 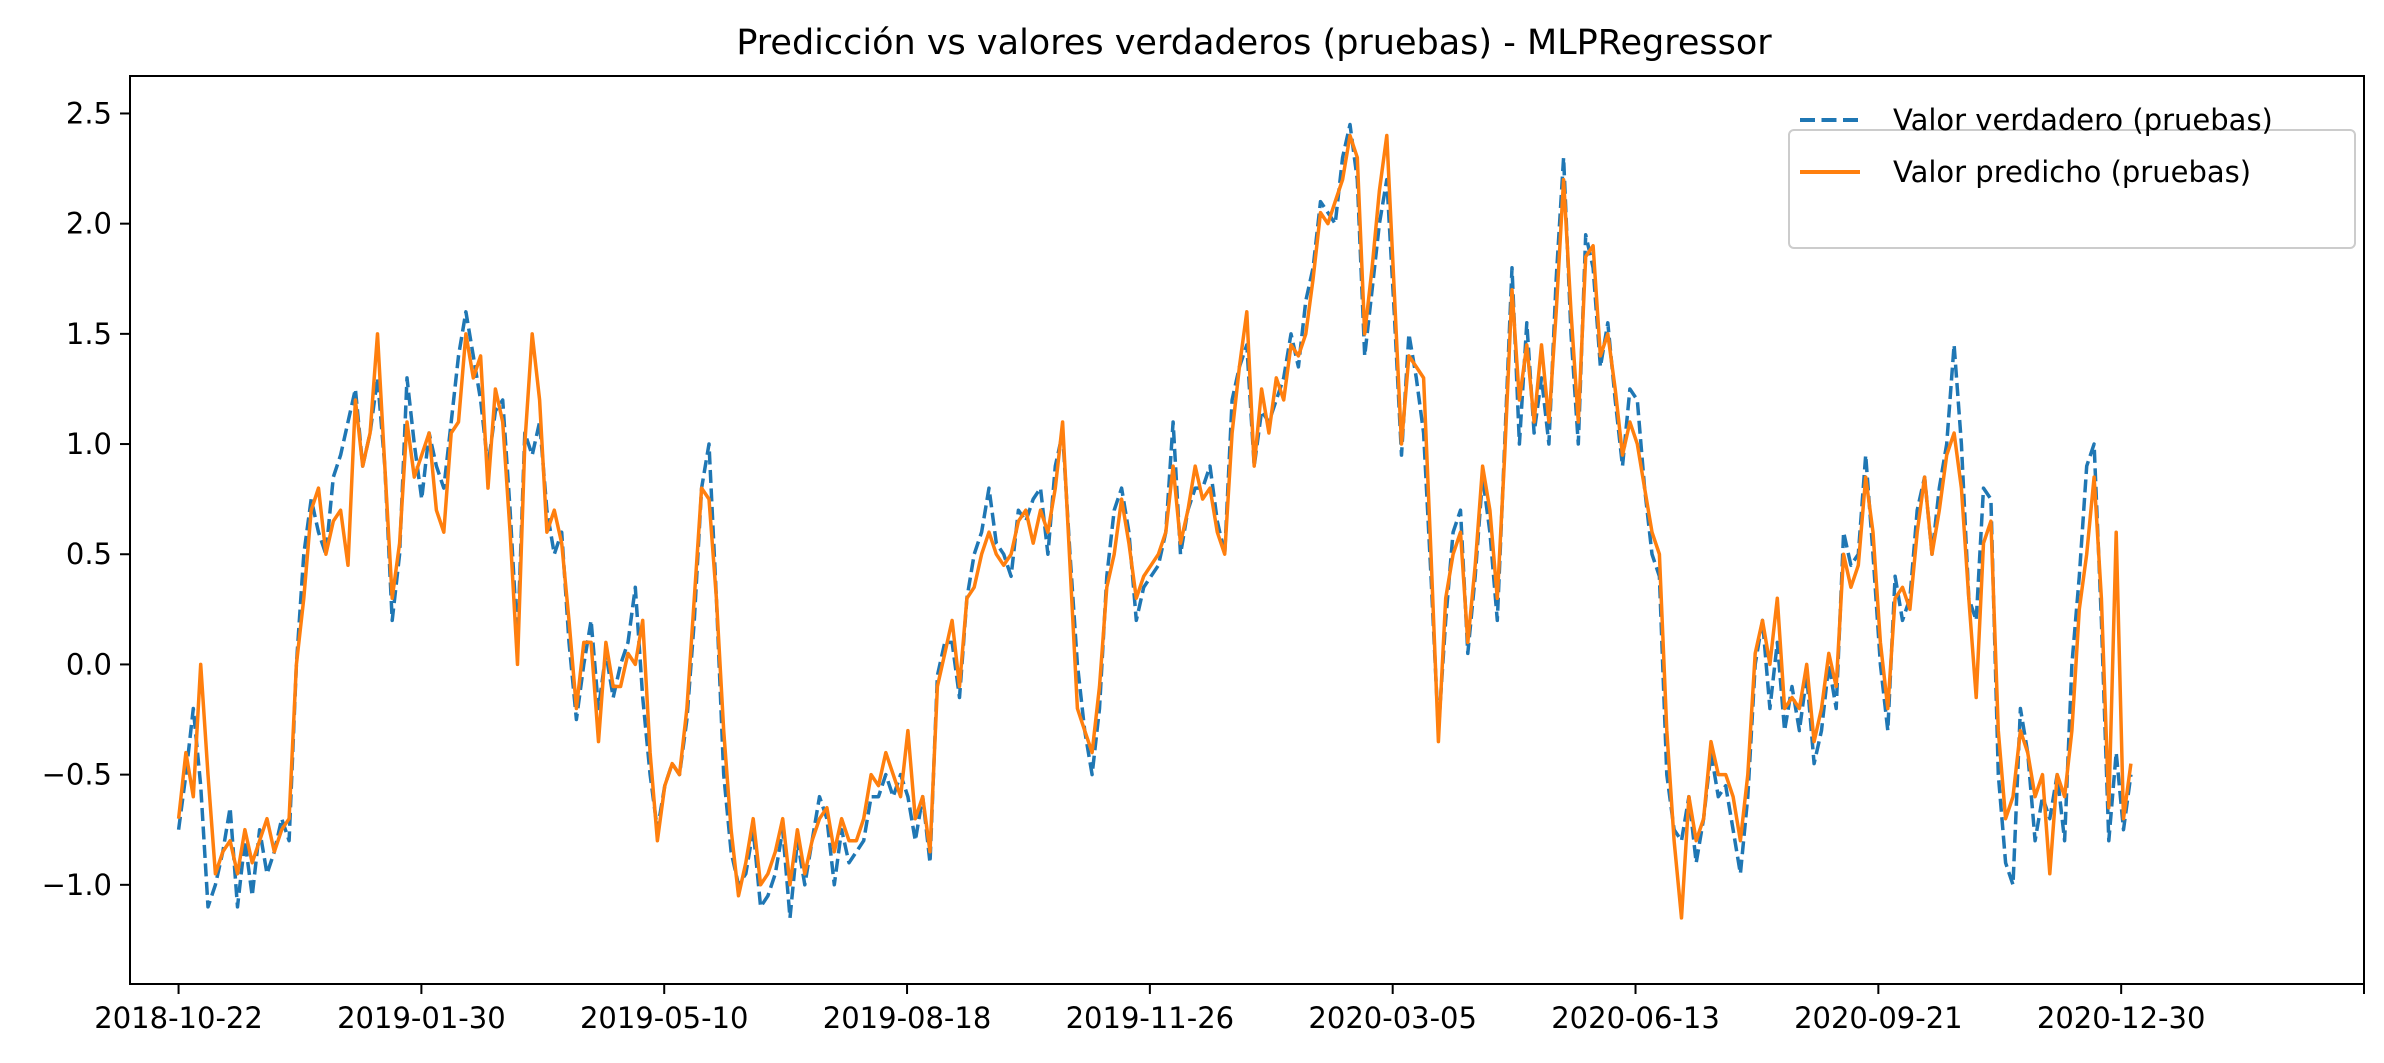 What do you see at coordinates (77, 885) in the screenshot?
I see `y-tick-label: −1.0` at bounding box center [77, 885].